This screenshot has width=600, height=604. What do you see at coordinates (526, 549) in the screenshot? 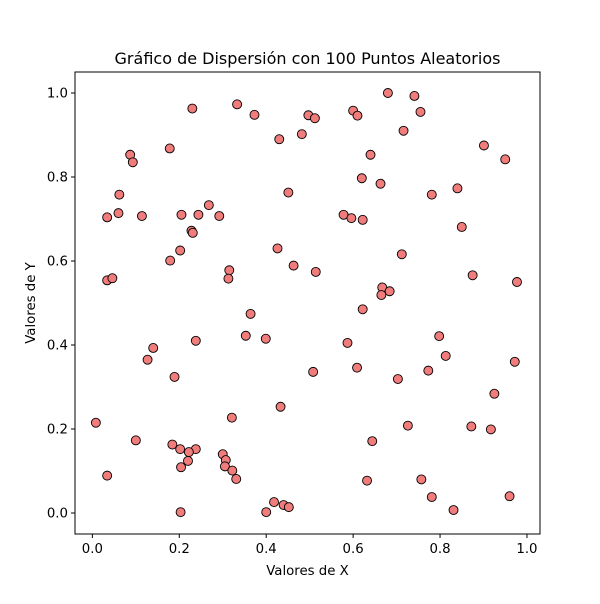
I see `x-tick-label: 1.0` at bounding box center [526, 549].